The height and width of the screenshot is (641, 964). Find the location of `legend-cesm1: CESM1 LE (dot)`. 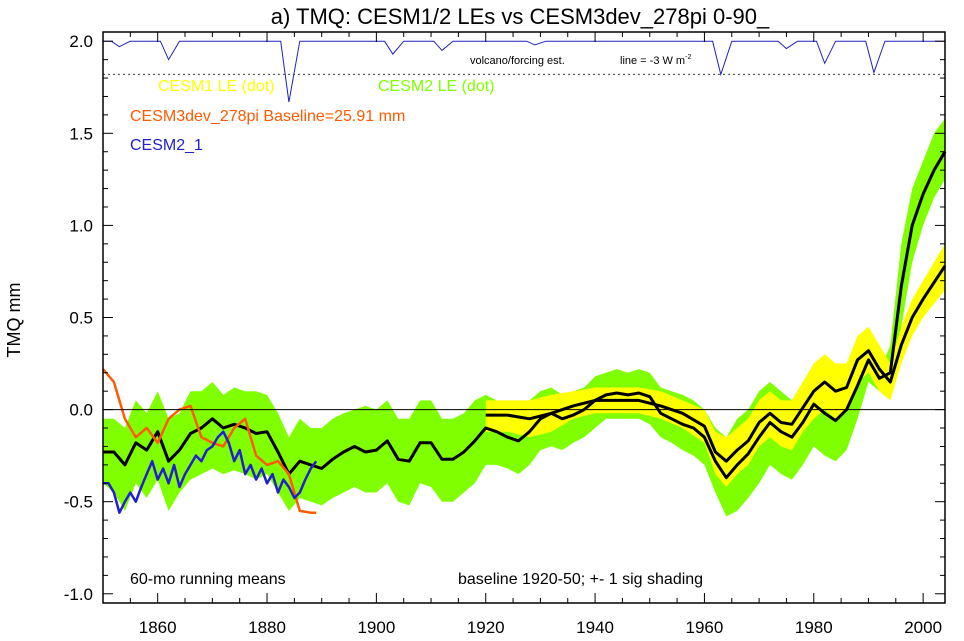

legend-cesm1: CESM1 LE (dot) is located at coordinates (216, 86).